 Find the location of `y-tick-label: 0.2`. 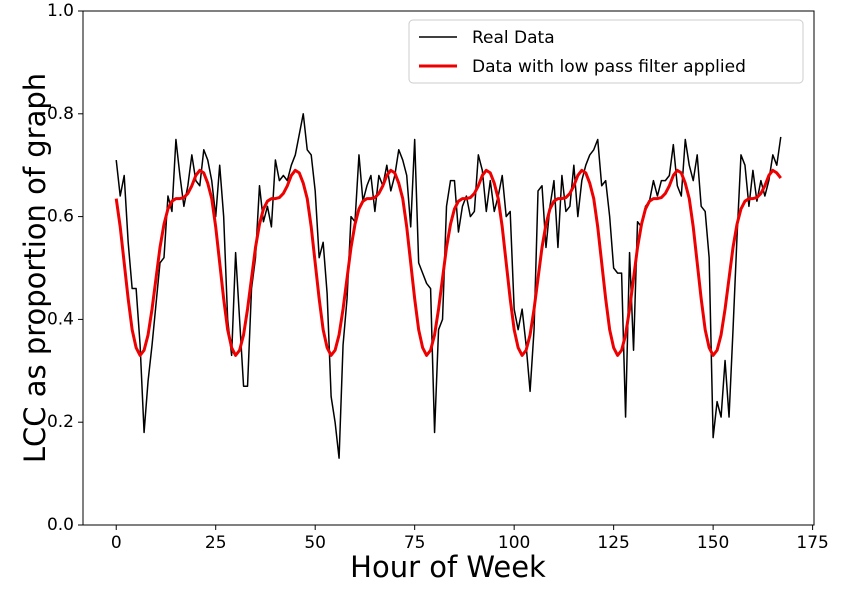

y-tick-label: 0.2 is located at coordinates (60, 422).